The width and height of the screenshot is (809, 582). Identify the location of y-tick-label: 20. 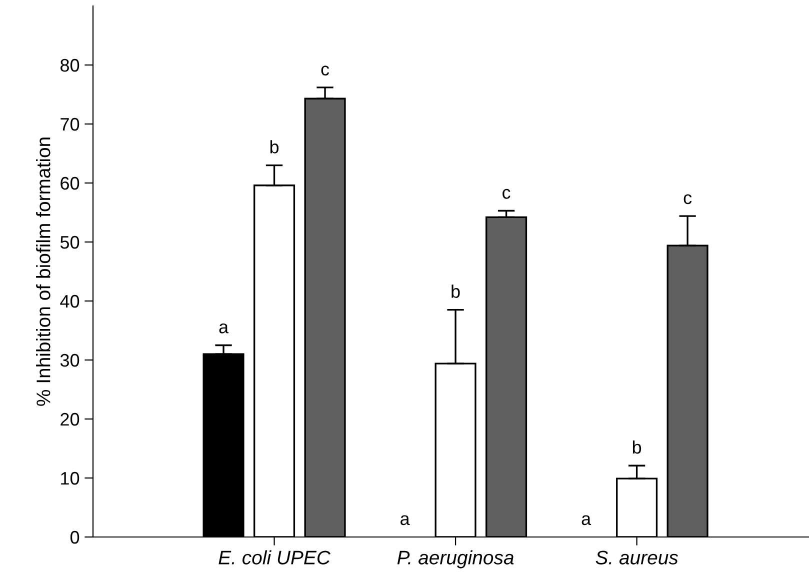
(70, 419).